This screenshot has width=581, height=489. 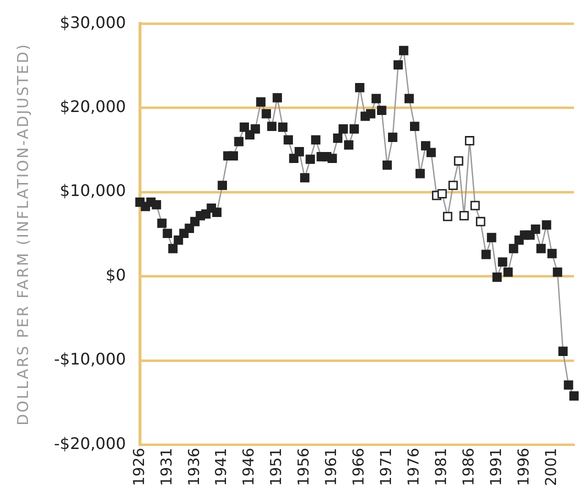 What do you see at coordinates (93, 106) in the screenshot?
I see `y-tick-label: $20,000` at bounding box center [93, 106].